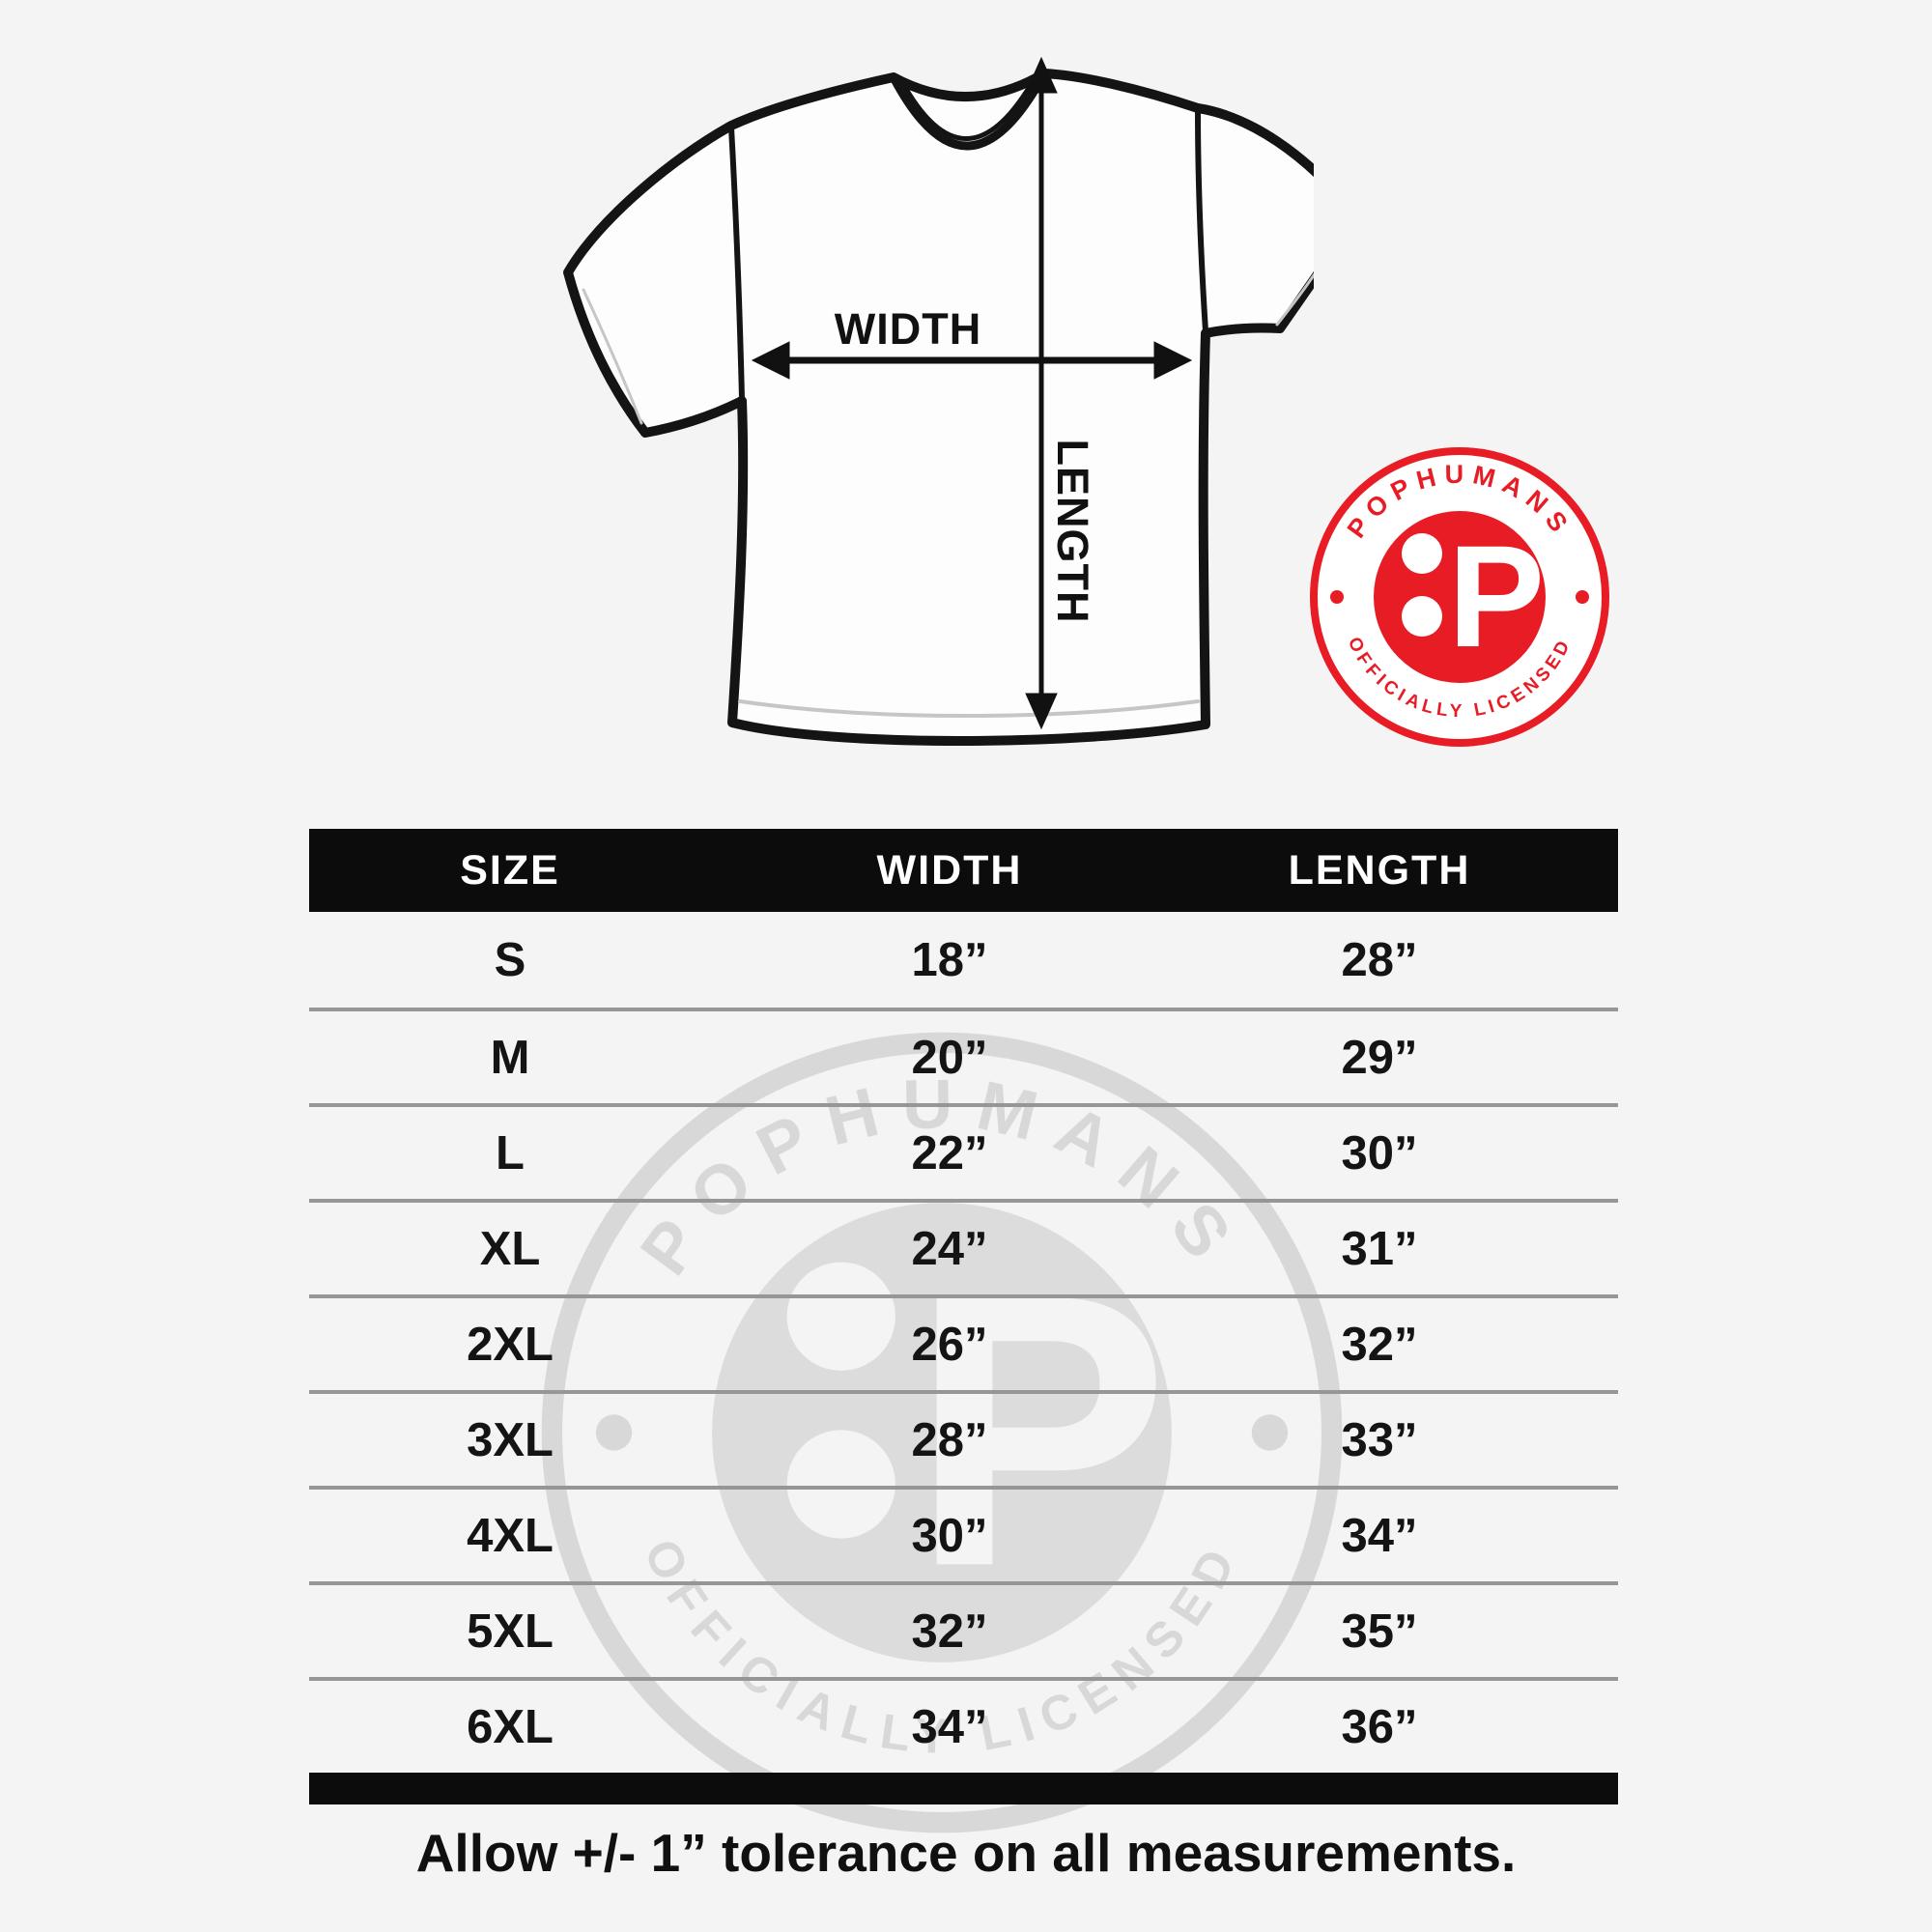  What do you see at coordinates (1582, 597) in the screenshot?
I see `badge-right-dot` at bounding box center [1582, 597].